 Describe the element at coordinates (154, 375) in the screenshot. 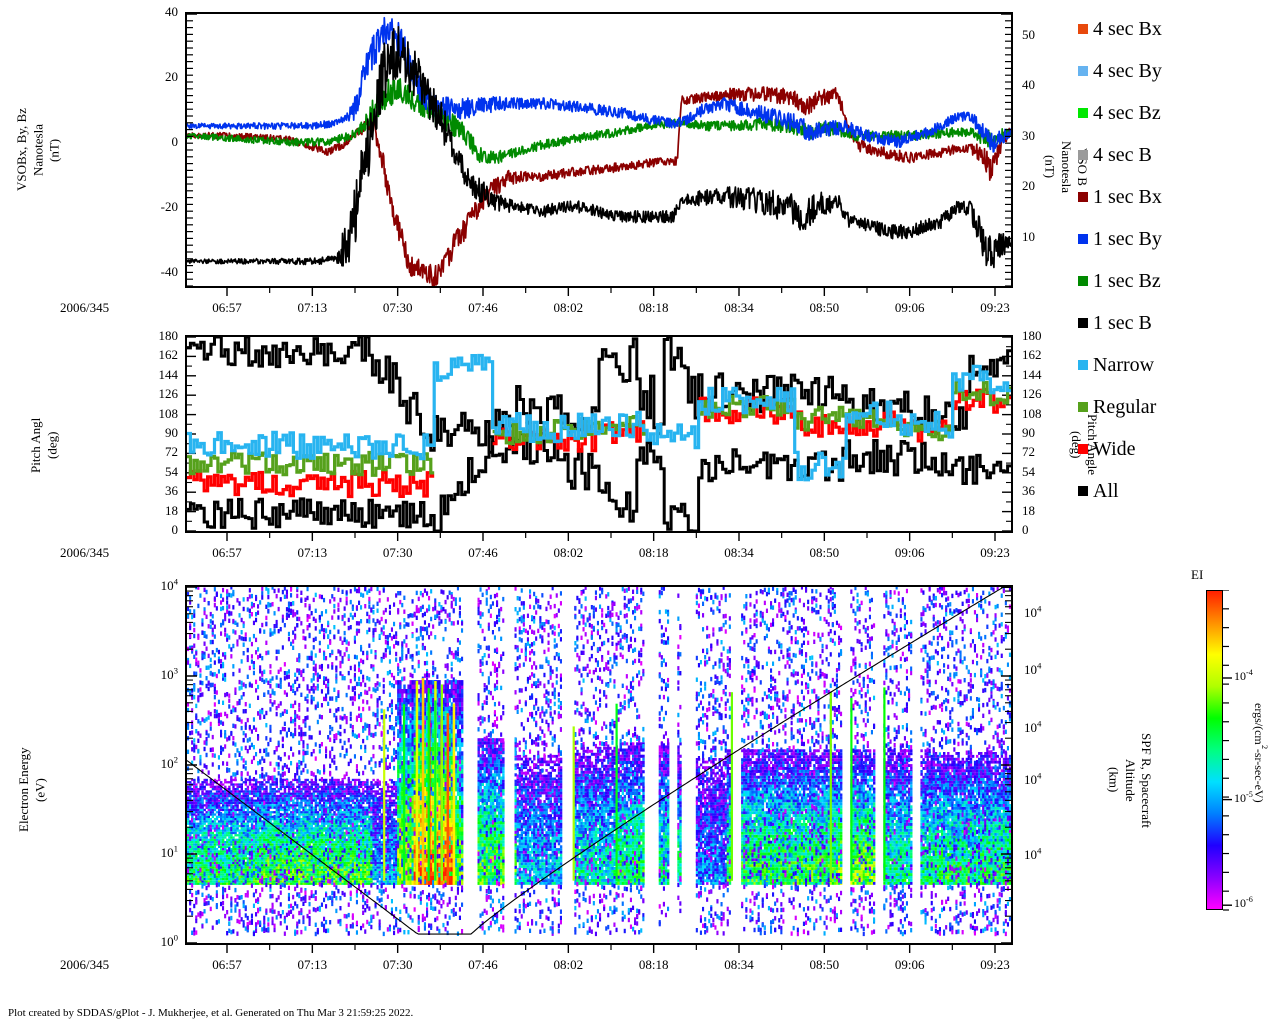

I see `panel2-ytick: 144` at that location.